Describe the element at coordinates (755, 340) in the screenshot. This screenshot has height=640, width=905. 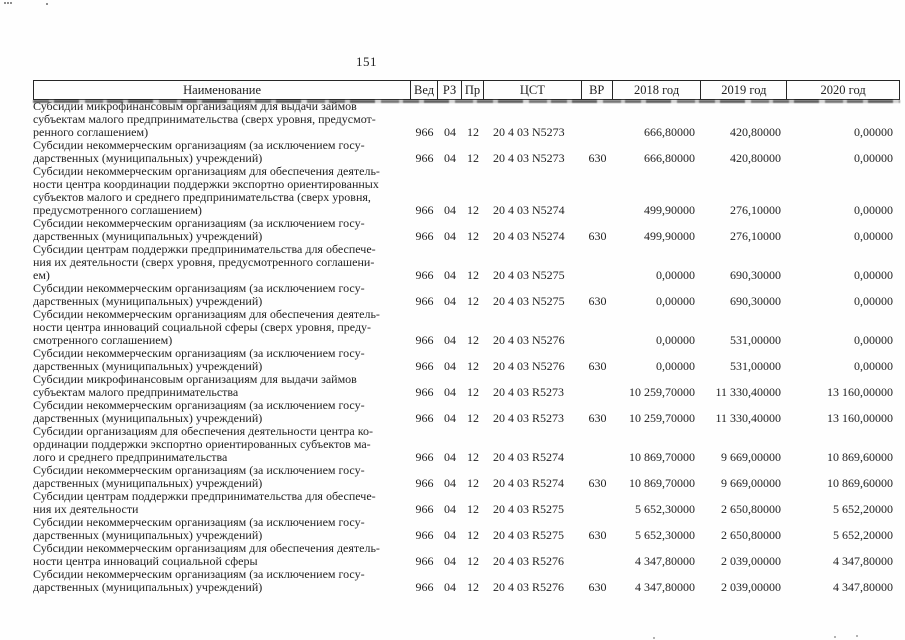
I see `cell-2019: 531,00000` at that location.